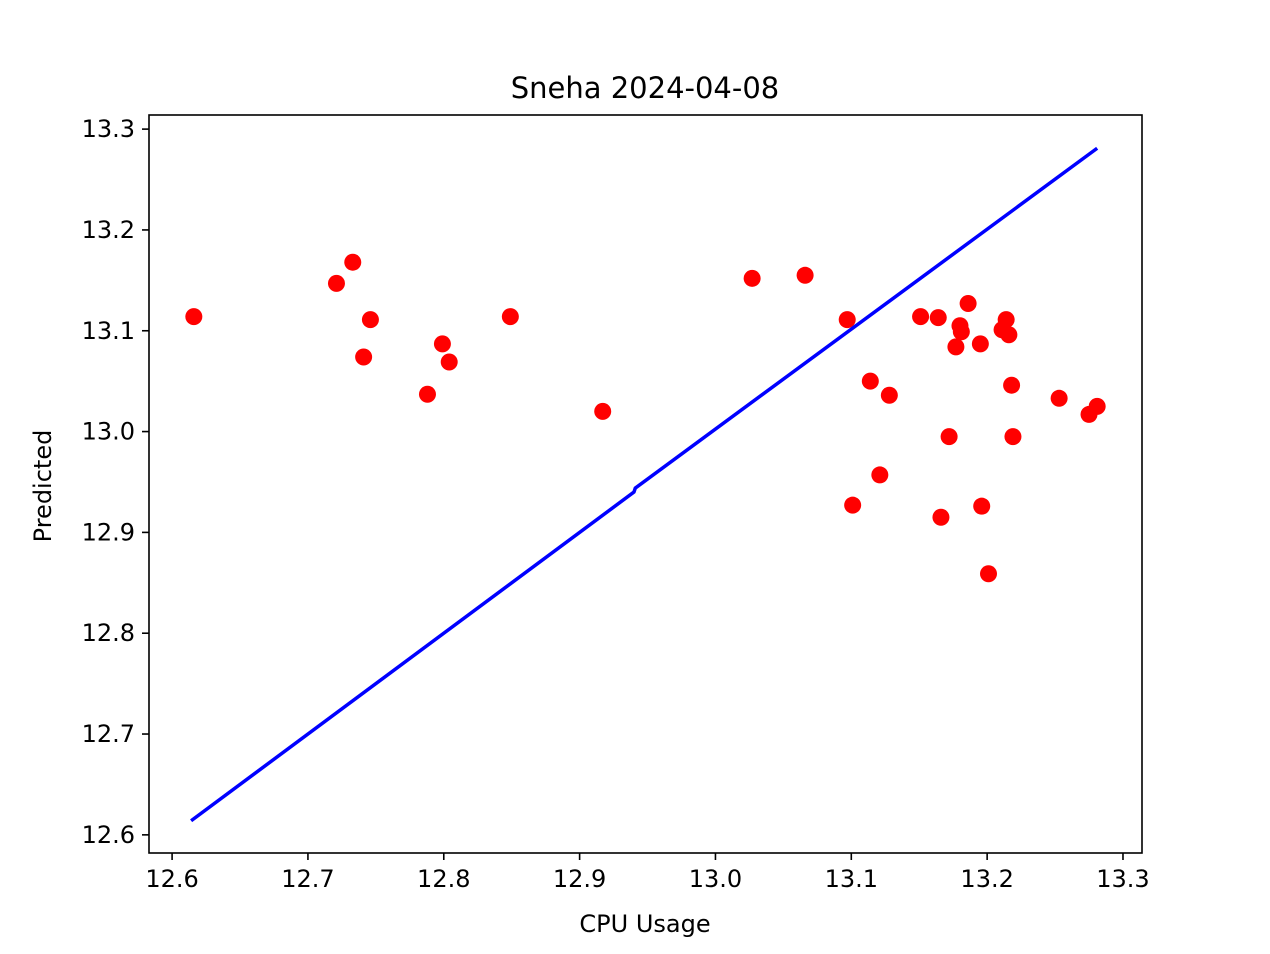 The width and height of the screenshot is (1270, 954). What do you see at coordinates (1122, 879) in the screenshot?
I see `x-tick-label: 13.3` at bounding box center [1122, 879].